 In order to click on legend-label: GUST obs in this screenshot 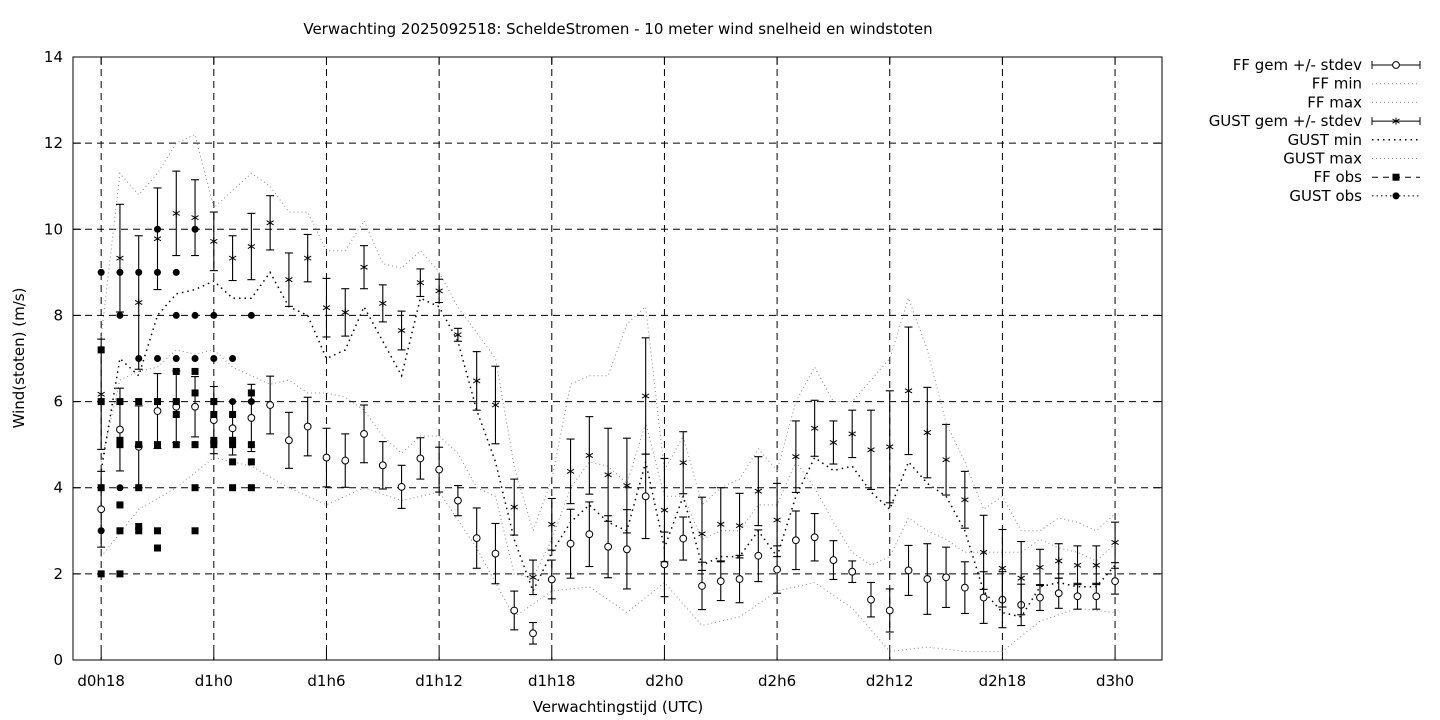, I will do `click(1325, 196)`.